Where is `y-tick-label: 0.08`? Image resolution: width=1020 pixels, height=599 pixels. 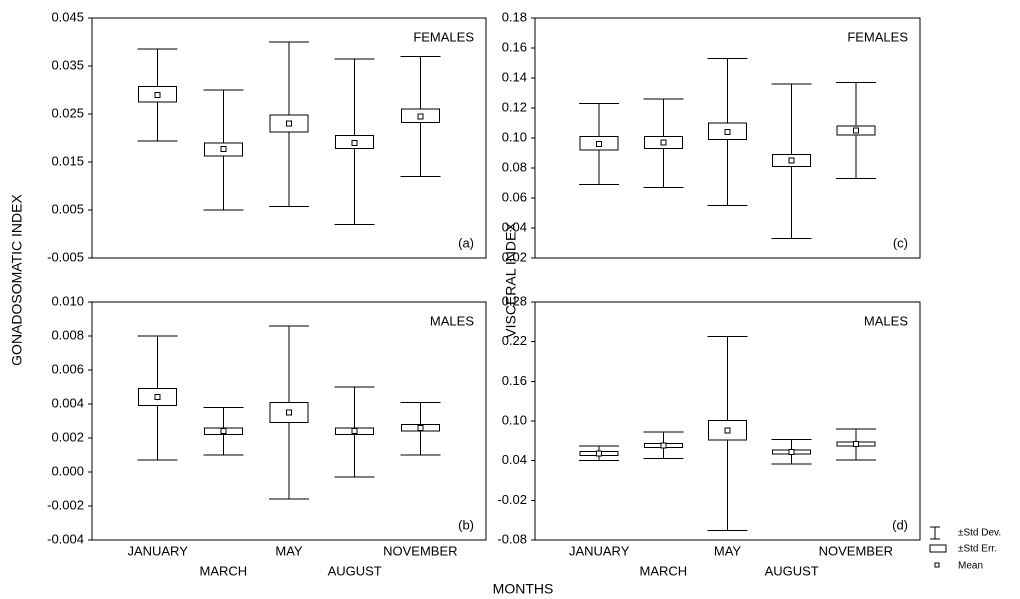 y-tick-label: 0.08 is located at coordinates (514, 166).